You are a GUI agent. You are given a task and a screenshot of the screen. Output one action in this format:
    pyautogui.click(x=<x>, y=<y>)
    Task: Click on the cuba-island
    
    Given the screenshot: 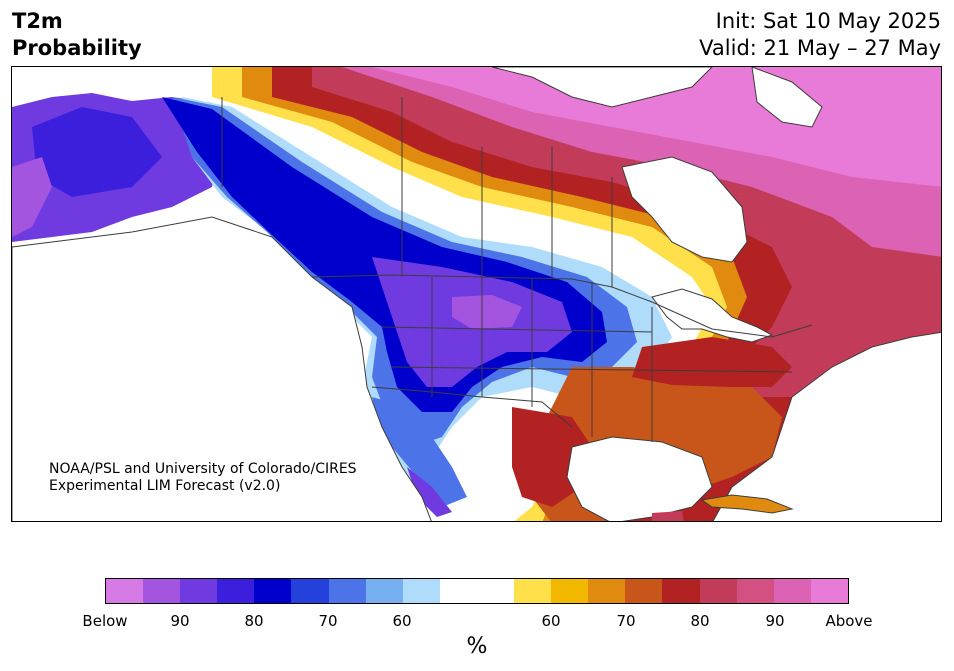 What is the action you would take?
    pyautogui.click(x=747, y=504)
    